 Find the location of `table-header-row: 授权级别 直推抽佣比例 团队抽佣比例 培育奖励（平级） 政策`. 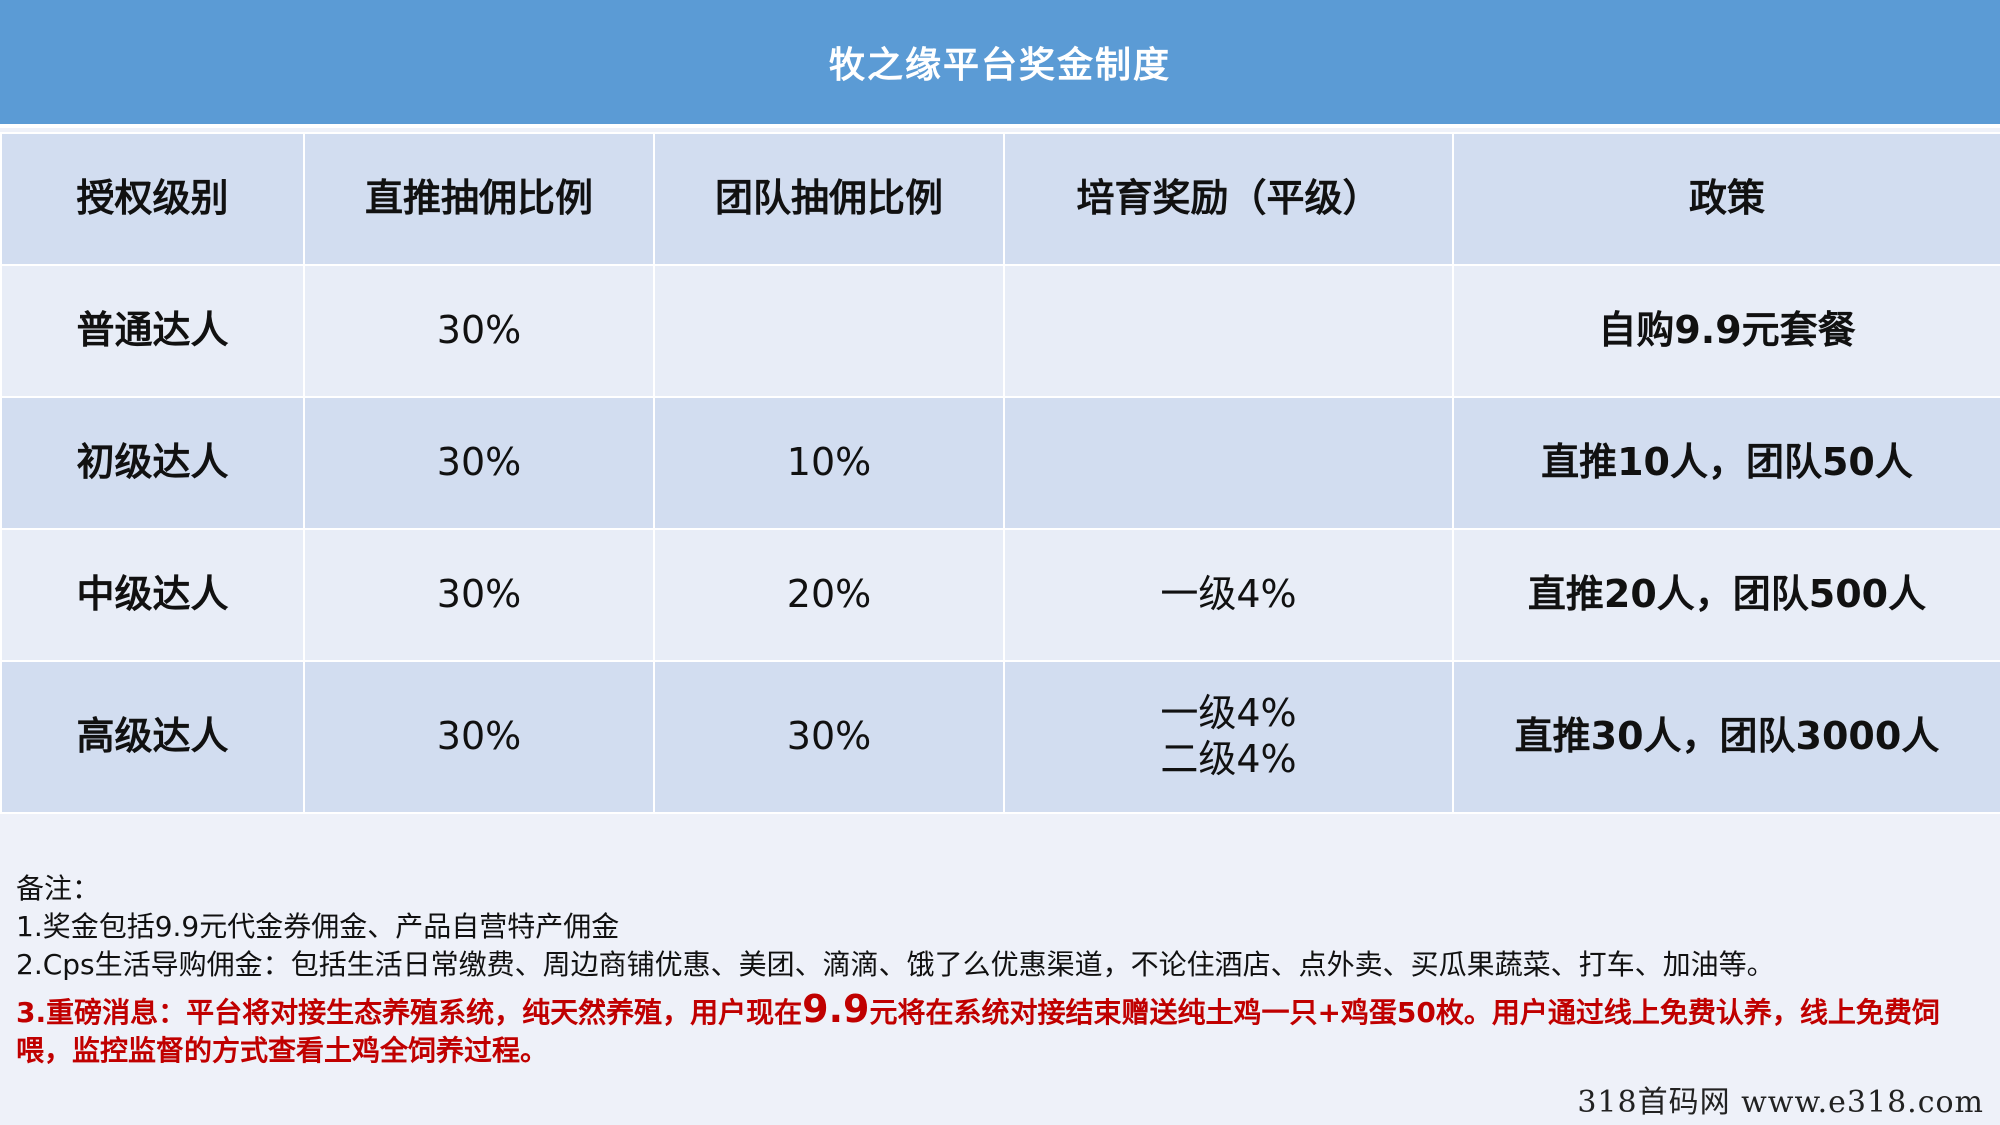

table-header-row: 授权级别 直推抽佣比例 团队抽佣比例 培育奖励（平级） 政策 is located at coordinates (1000, 199).